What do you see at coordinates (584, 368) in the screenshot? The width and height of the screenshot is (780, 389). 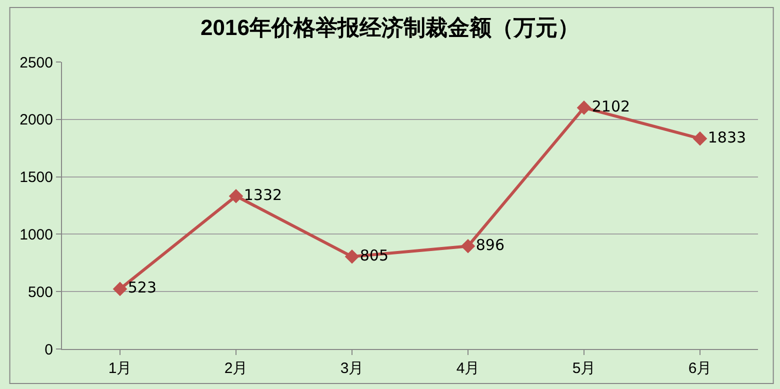 I see `x-tick-label: 5月` at bounding box center [584, 368].